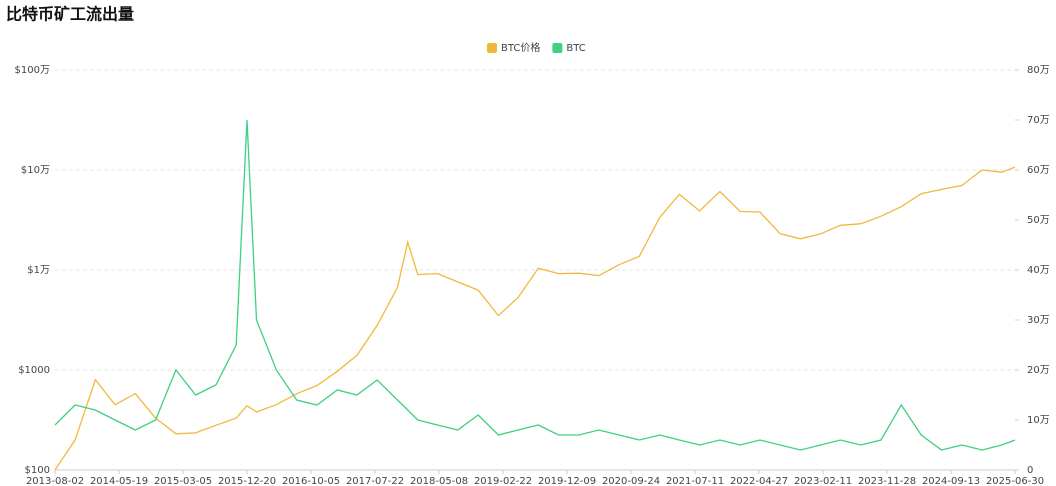  I want to click on y2-tick-label: 60万, so click(1038, 170).